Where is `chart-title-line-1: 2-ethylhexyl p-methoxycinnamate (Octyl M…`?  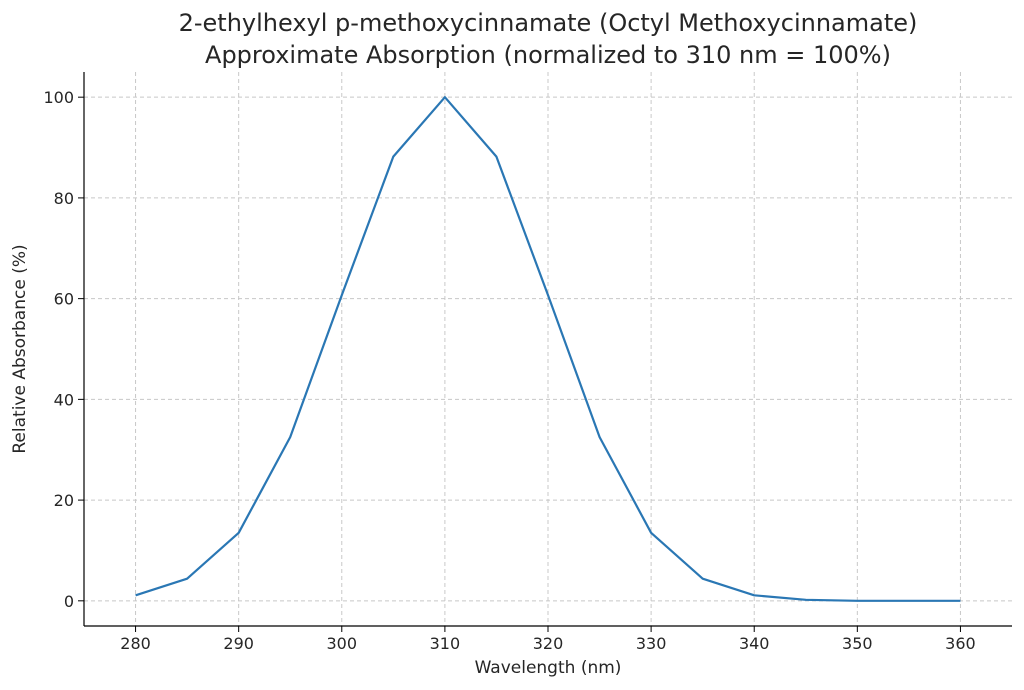 chart-title-line-1: 2-ethylhexyl p-methoxycinnamate (Octyl M… is located at coordinates (548, 23).